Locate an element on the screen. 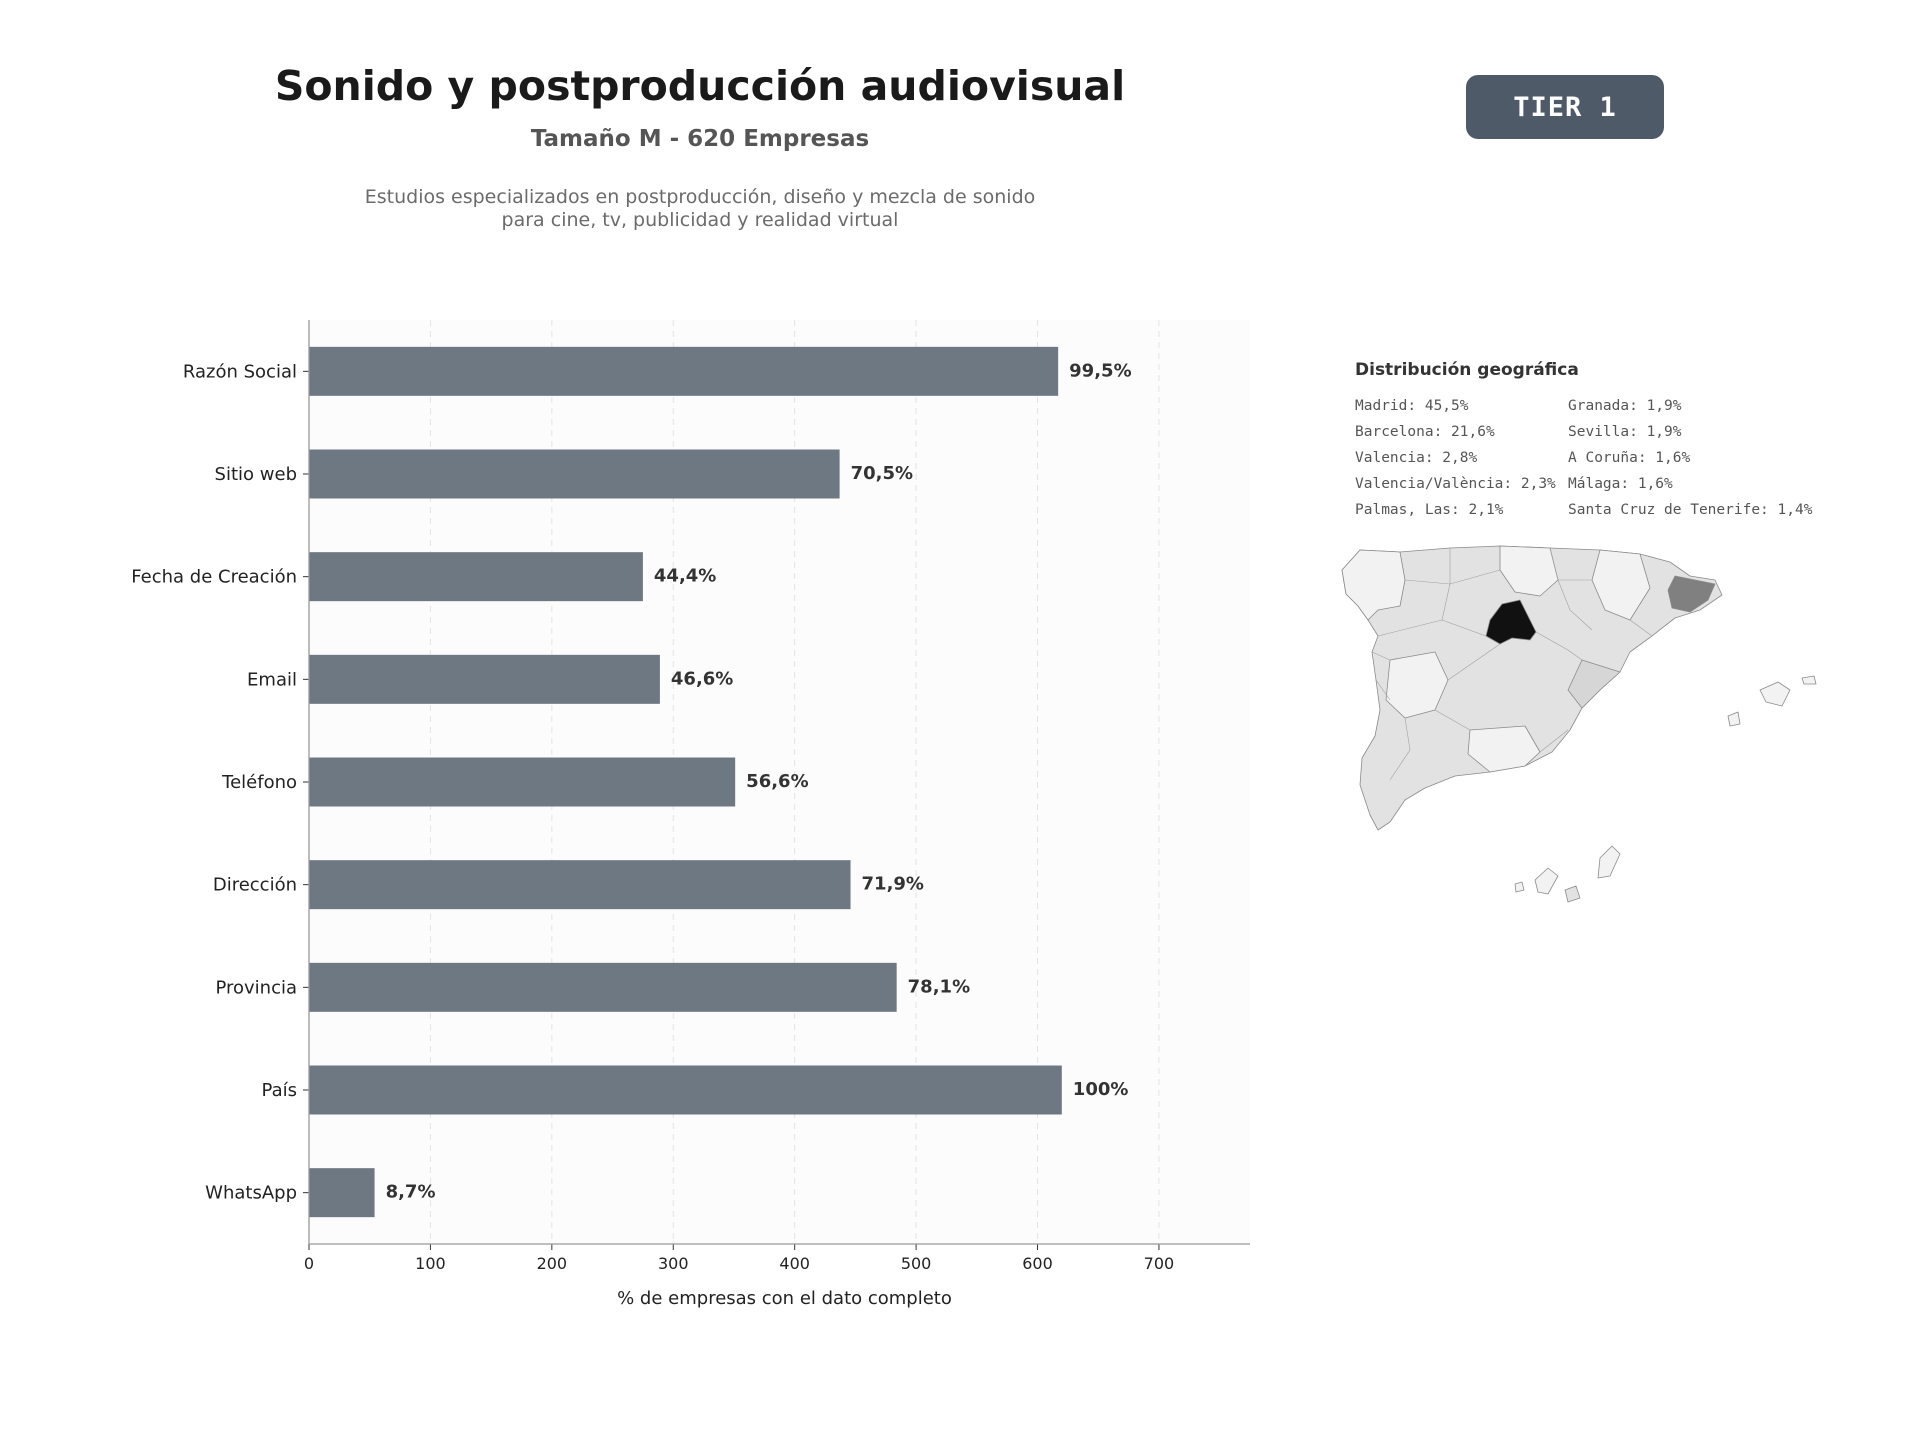  x-tick-label: 400 is located at coordinates (794, 1263).